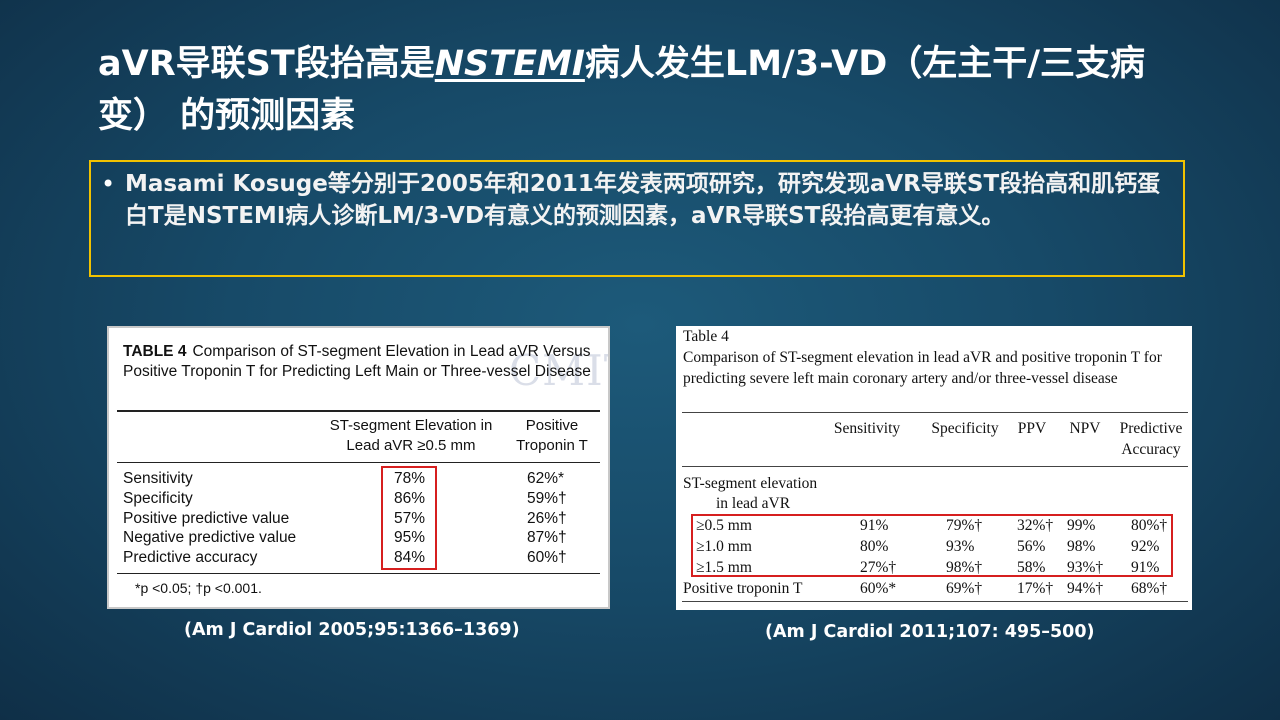 This screenshot has height=720, width=1280. I want to click on table2-cell: 80%†, so click(1149, 525).